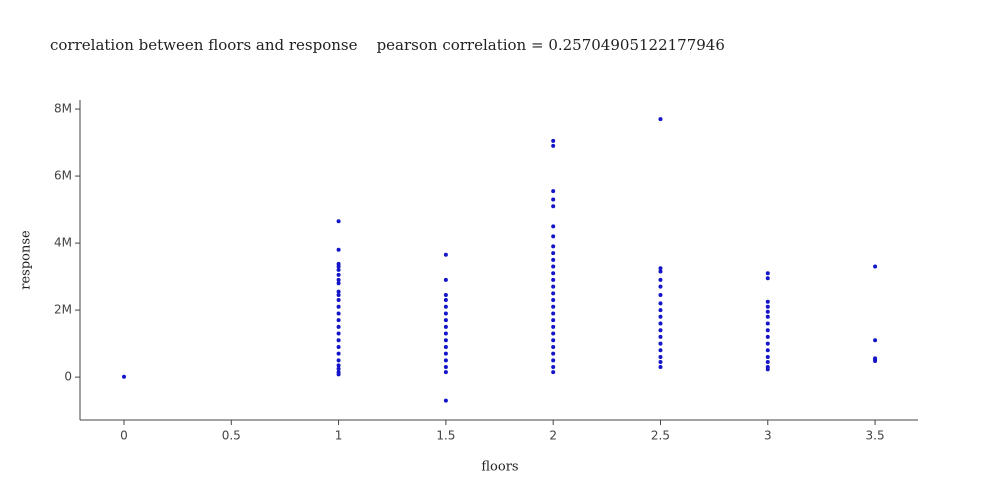  Describe the element at coordinates (499, 467) in the screenshot. I see `x-axis-label: floors` at that location.